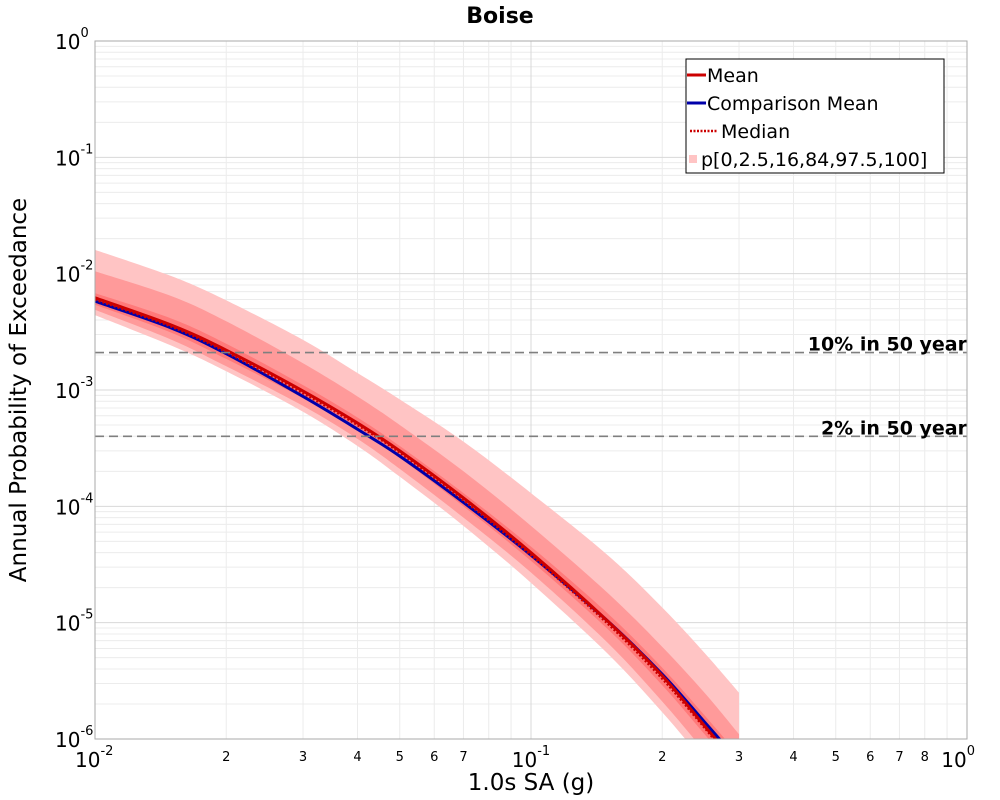 This screenshot has width=1000, height=800. I want to click on y-tick-label: 10⁻³, so click(74, 389).